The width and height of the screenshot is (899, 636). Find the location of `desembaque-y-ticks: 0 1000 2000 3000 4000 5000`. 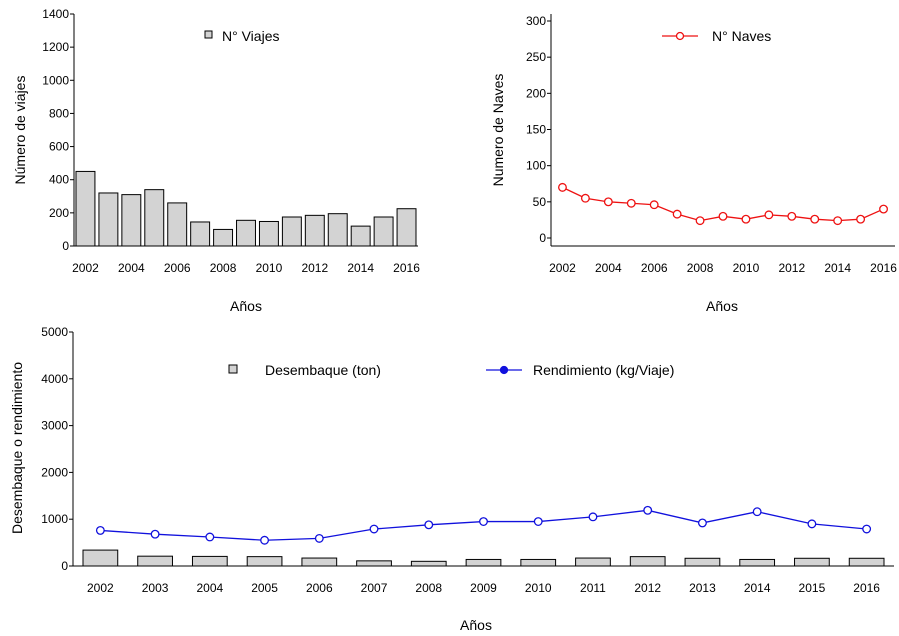

desembaque-y-ticks: 0 1000 2000 3000 4000 5000 is located at coordinates (57, 449).